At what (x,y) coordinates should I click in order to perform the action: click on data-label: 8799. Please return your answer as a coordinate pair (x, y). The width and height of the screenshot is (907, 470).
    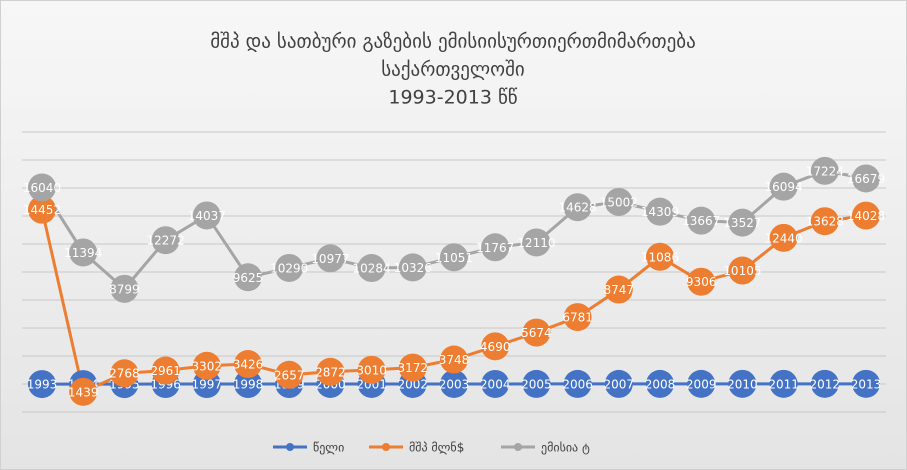
    Looking at the image, I should click on (124, 289).